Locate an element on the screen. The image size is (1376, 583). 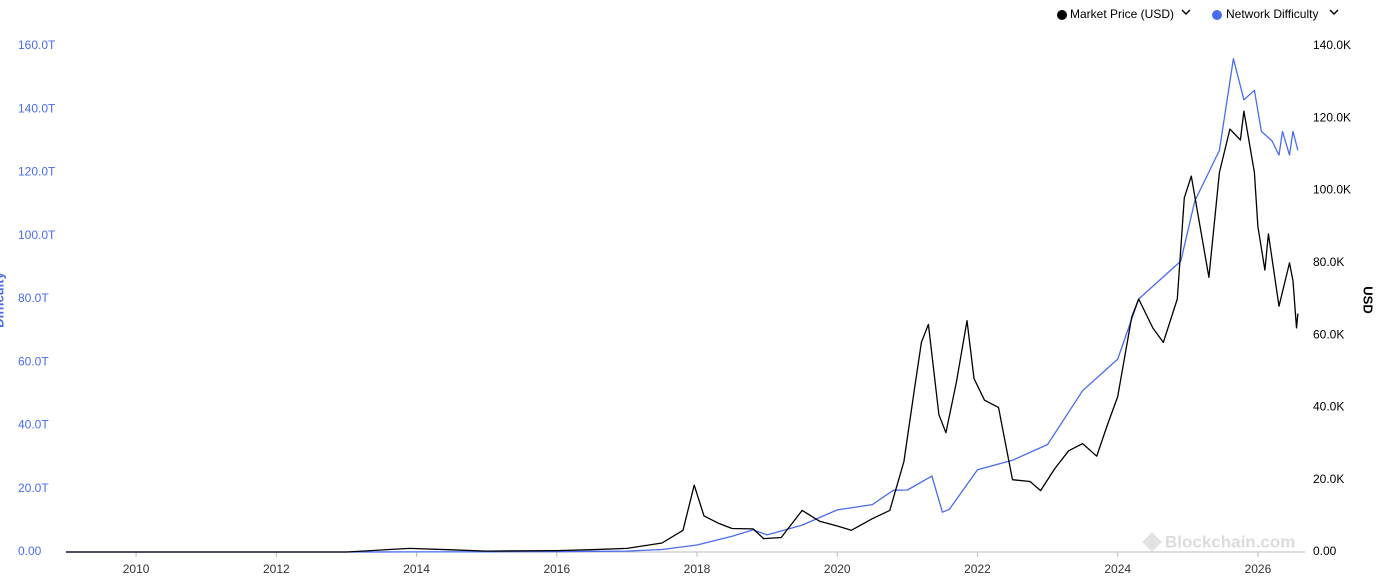
y2-tick-label: 0.00 is located at coordinates (1325, 551).